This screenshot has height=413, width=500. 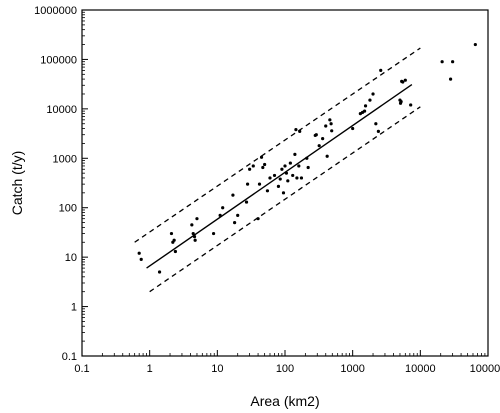 What do you see at coordinates (17, 183) in the screenshot?
I see `y-axis-label: Catch (t/y)` at bounding box center [17, 183].